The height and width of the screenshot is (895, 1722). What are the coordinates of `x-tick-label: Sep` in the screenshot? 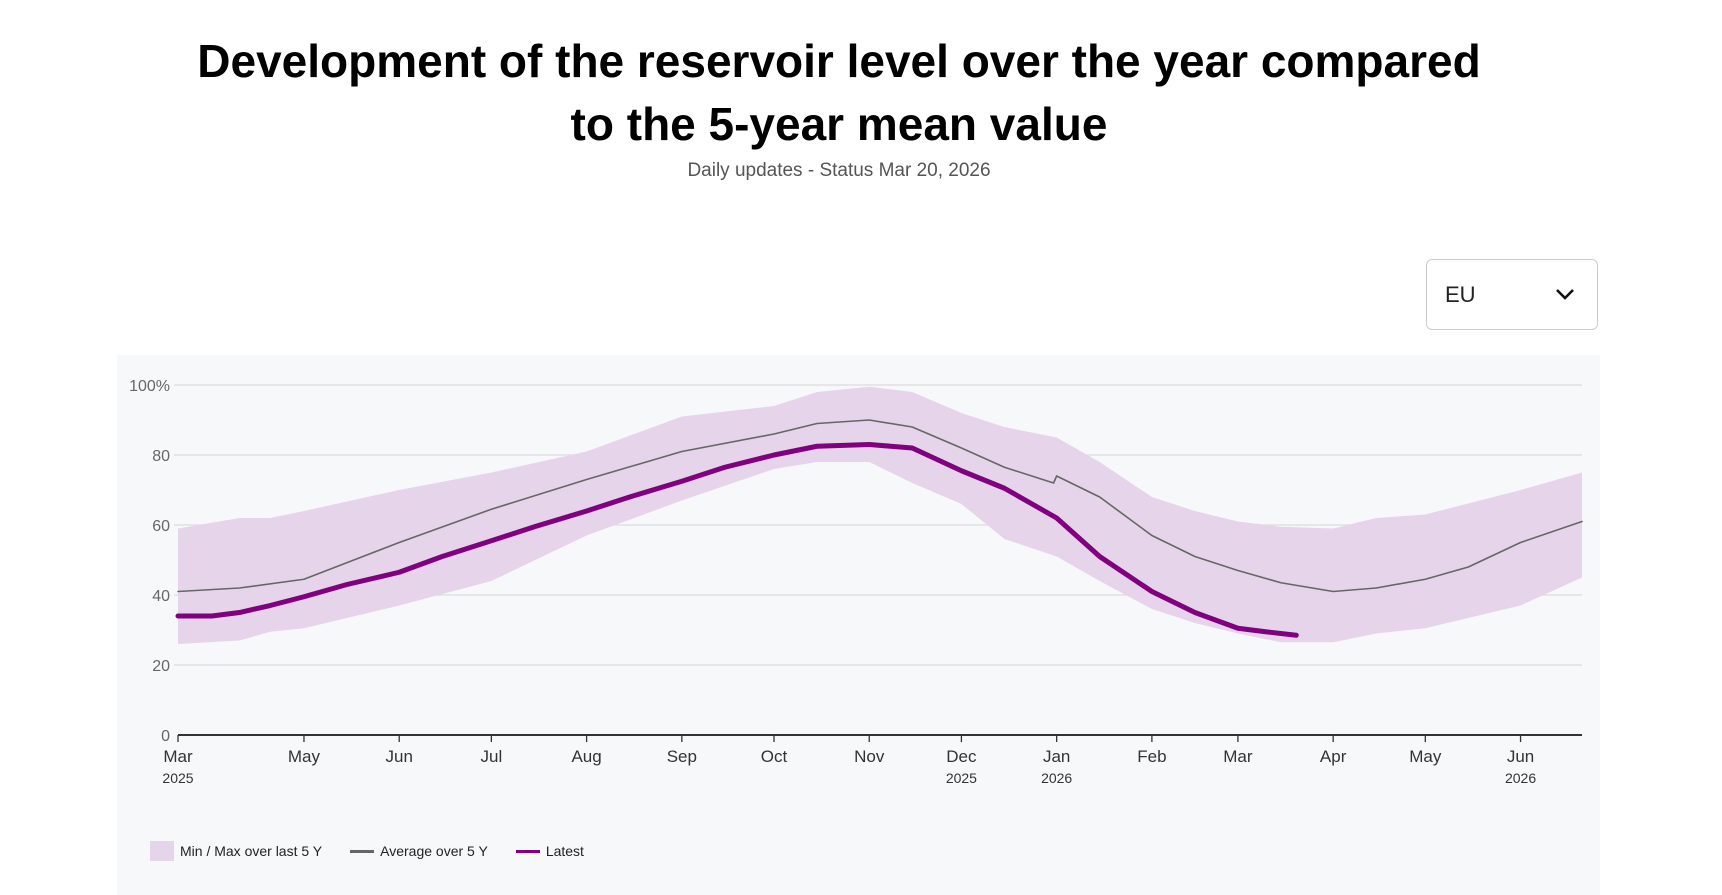 It's located at (682, 756).